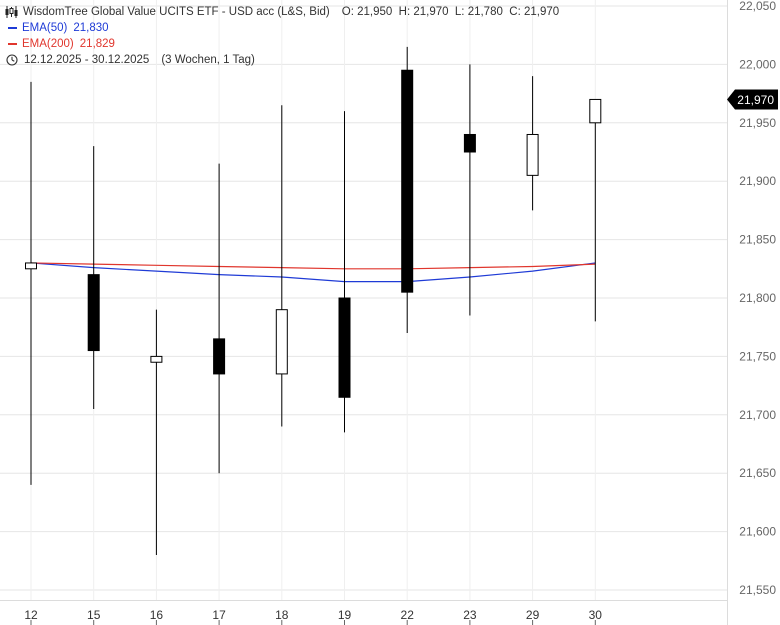  Describe the element at coordinates (757, 123) in the screenshot. I see `y-tick-label: 21,950` at that location.